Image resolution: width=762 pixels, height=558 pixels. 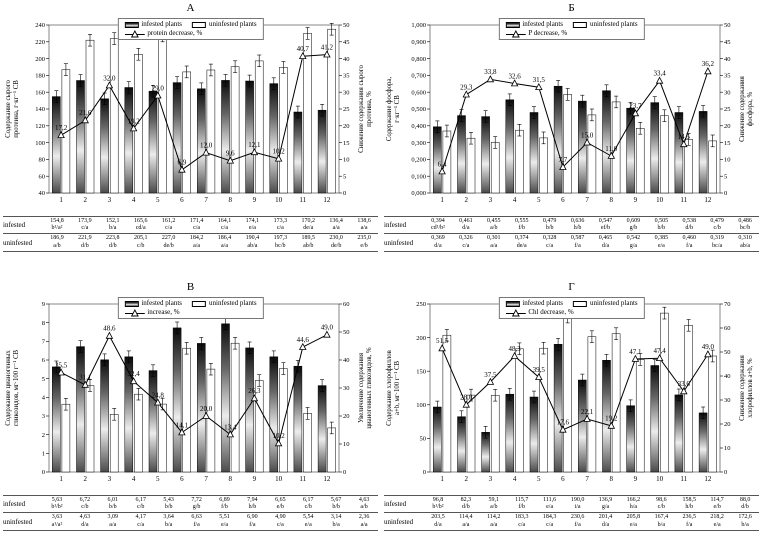 What do you see at coordinates (224, 225) in the screenshot?
I see `value-cell: 164,1 c/a` at bounding box center [224, 225].